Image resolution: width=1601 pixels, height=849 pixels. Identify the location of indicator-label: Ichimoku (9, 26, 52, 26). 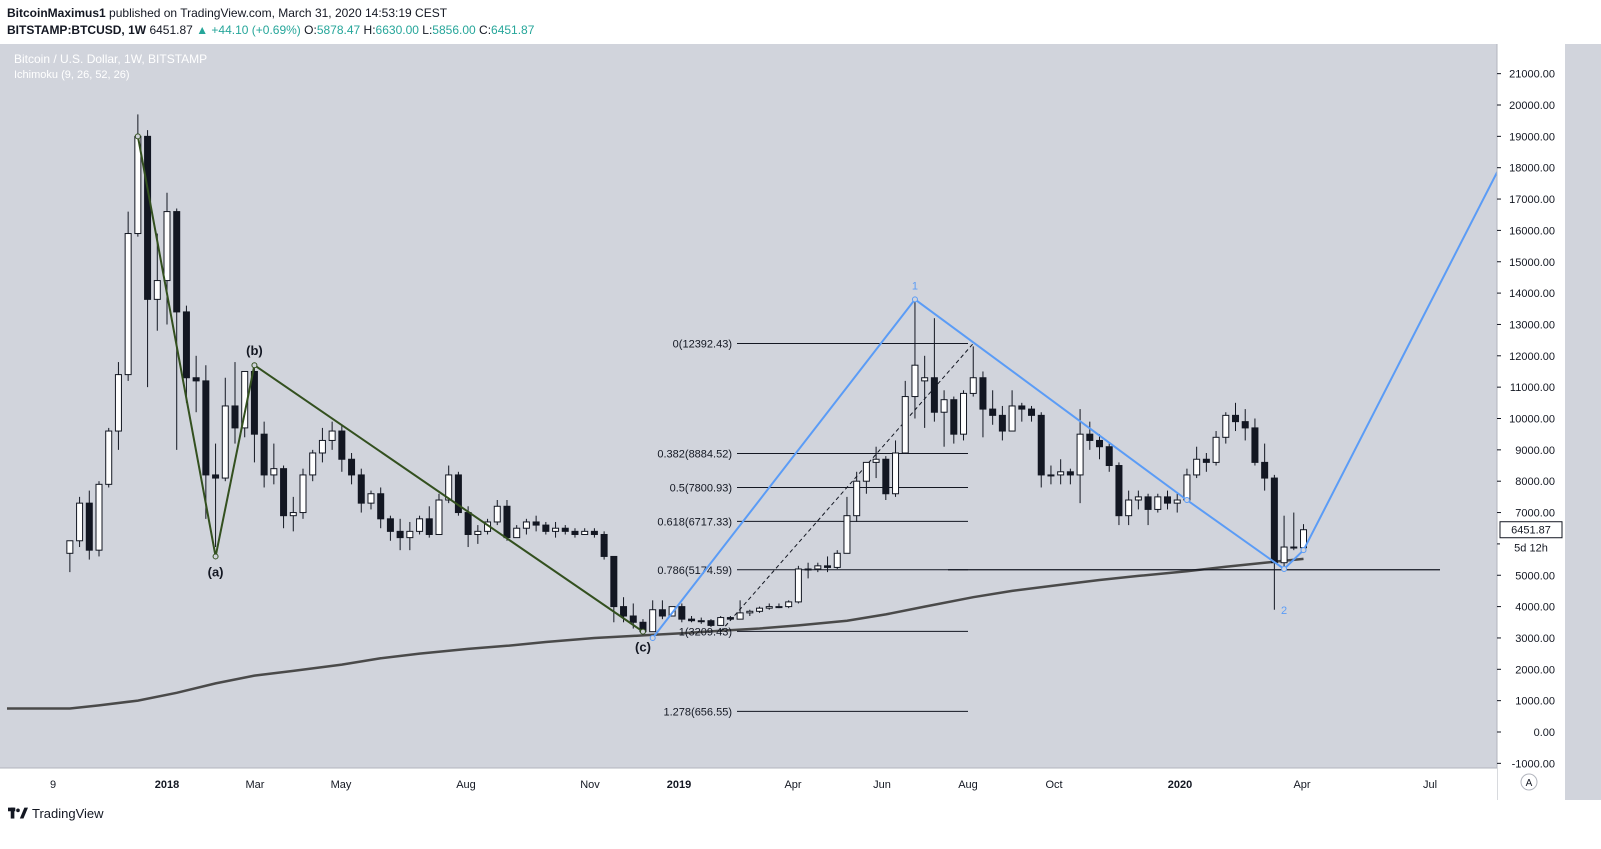
(72, 75).